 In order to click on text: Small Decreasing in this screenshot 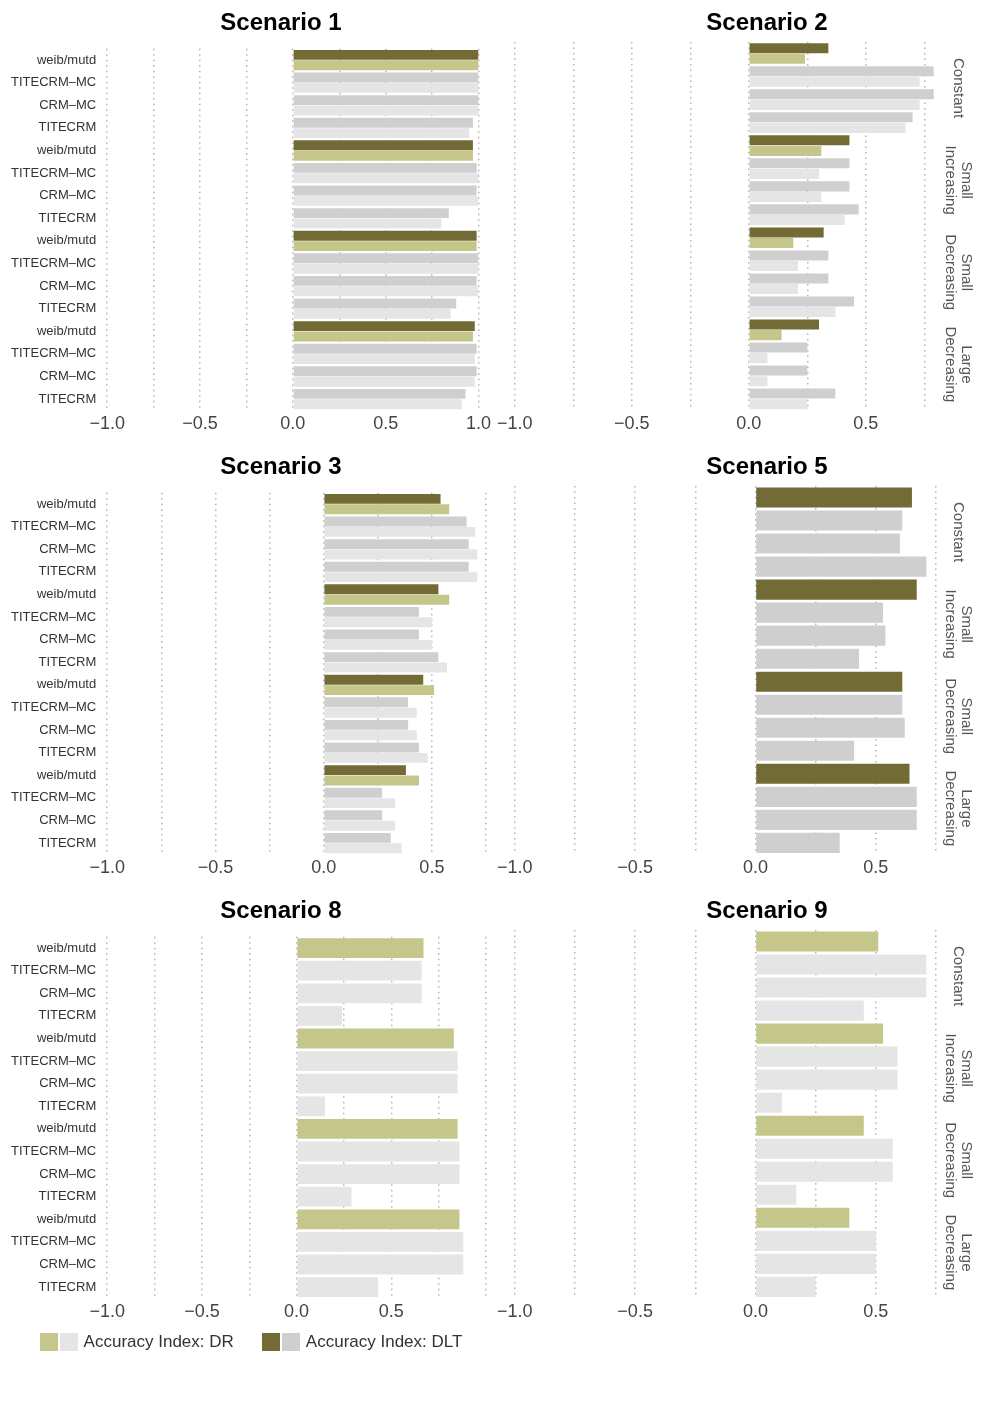, I will do `click(959, 1160)`.